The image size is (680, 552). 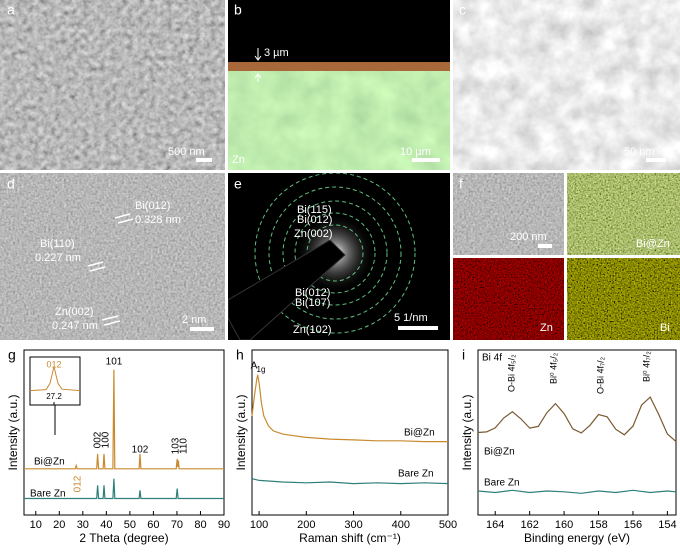 What do you see at coordinates (646, 366) in the screenshot?
I see `annotation: Bi⁰ 4f₇/₂` at bounding box center [646, 366].